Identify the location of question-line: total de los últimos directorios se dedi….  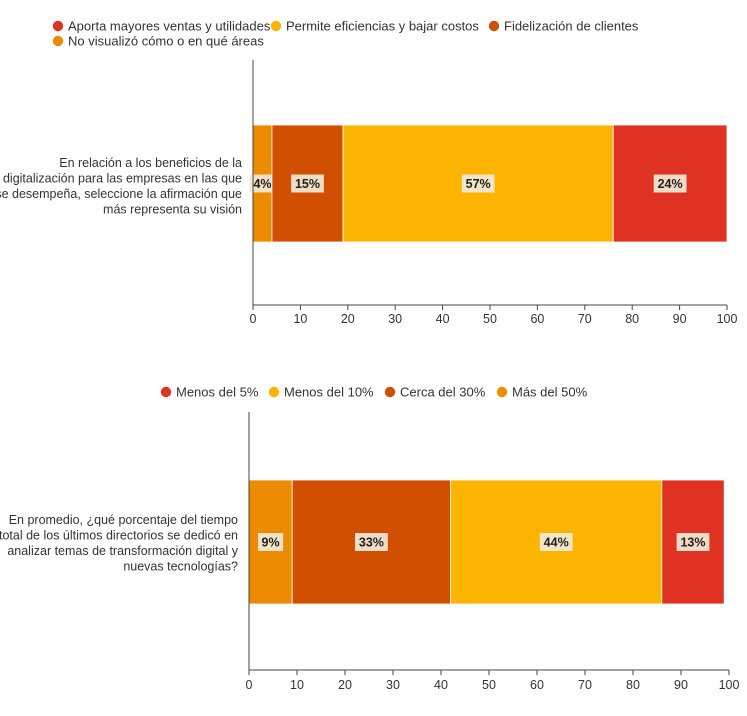
(119, 536).